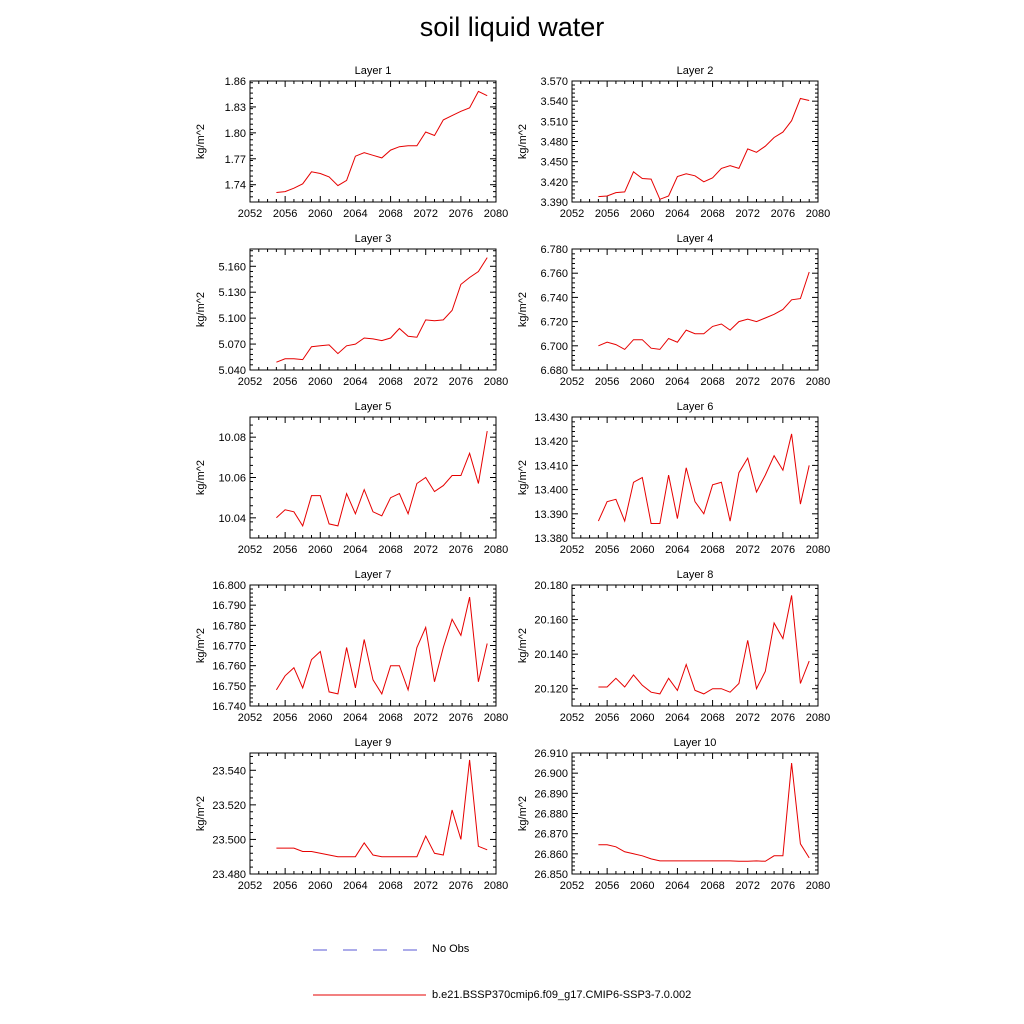 The image size is (1024, 1024). Describe the element at coordinates (229, 647) in the screenshot. I see `y-tick-label: 16.770` at that location.